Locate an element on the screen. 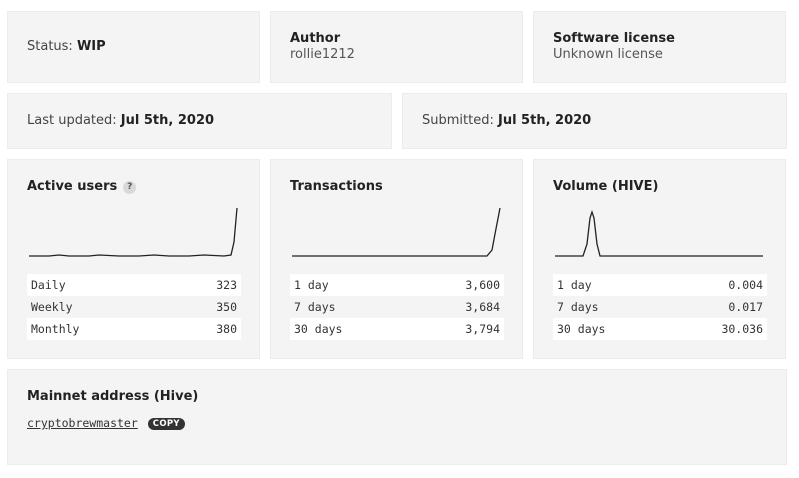 This screenshot has height=478, width=799. stat-row: 30 days 30.036 is located at coordinates (660, 329).